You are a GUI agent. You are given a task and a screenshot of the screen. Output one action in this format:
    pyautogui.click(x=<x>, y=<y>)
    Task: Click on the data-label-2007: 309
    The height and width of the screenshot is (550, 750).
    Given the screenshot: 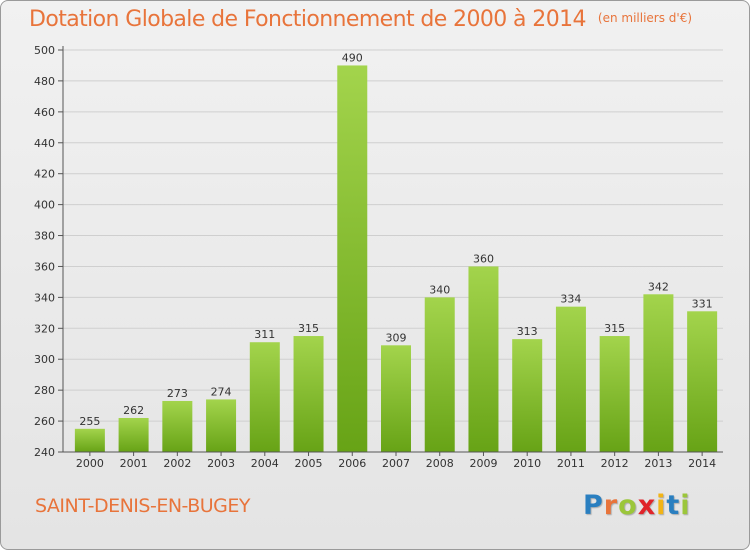 What is the action you would take?
    pyautogui.click(x=396, y=337)
    